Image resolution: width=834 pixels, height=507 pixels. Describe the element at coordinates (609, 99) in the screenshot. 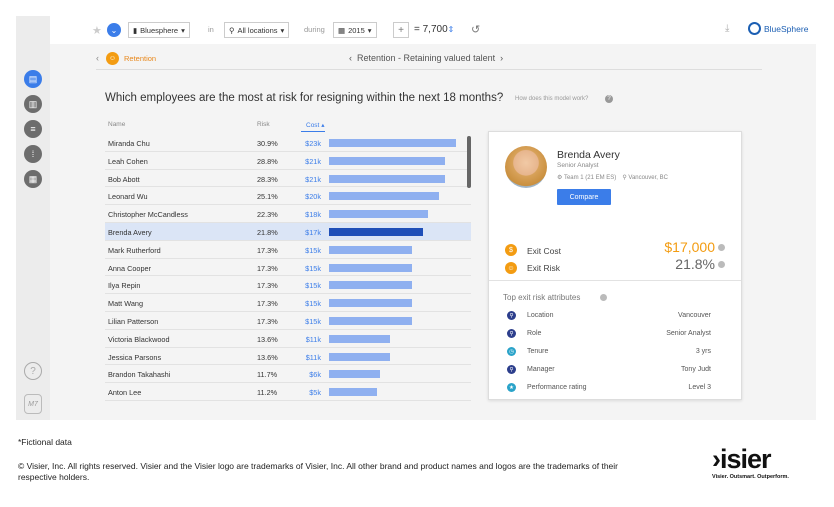

I see `question-help-icon: ?` at that location.